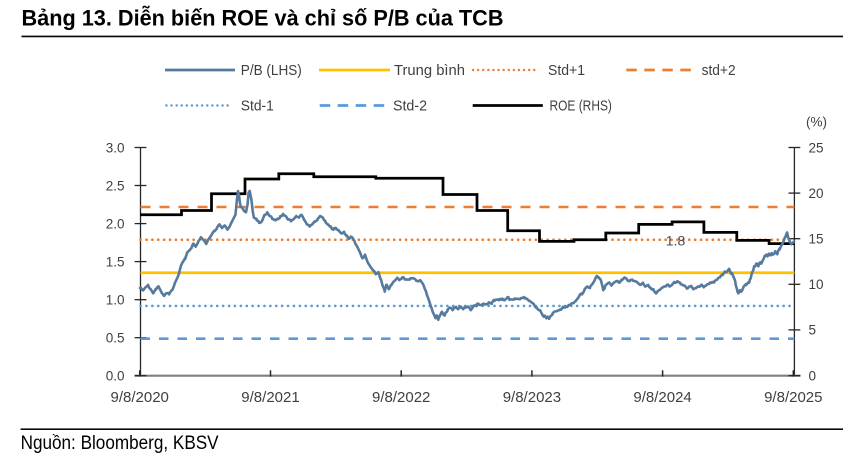 This screenshot has width=856, height=464. I want to click on svg-text: ROE (RHS), so click(581, 107).